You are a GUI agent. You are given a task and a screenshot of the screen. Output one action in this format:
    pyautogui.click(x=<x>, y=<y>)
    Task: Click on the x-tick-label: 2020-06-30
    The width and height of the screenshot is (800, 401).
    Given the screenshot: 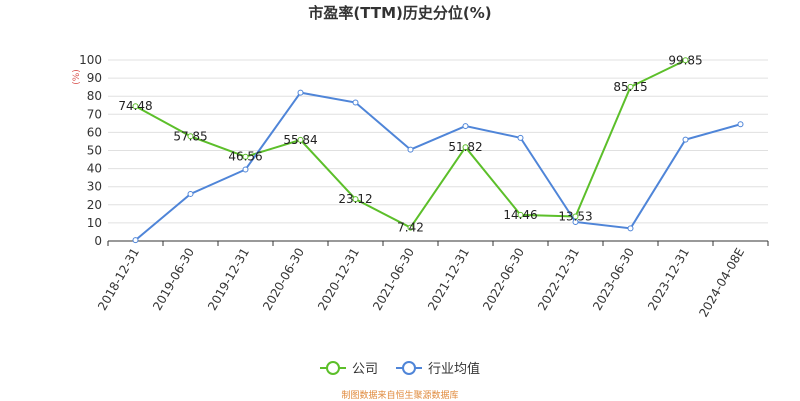 What is the action you would take?
    pyautogui.click(x=283, y=279)
    